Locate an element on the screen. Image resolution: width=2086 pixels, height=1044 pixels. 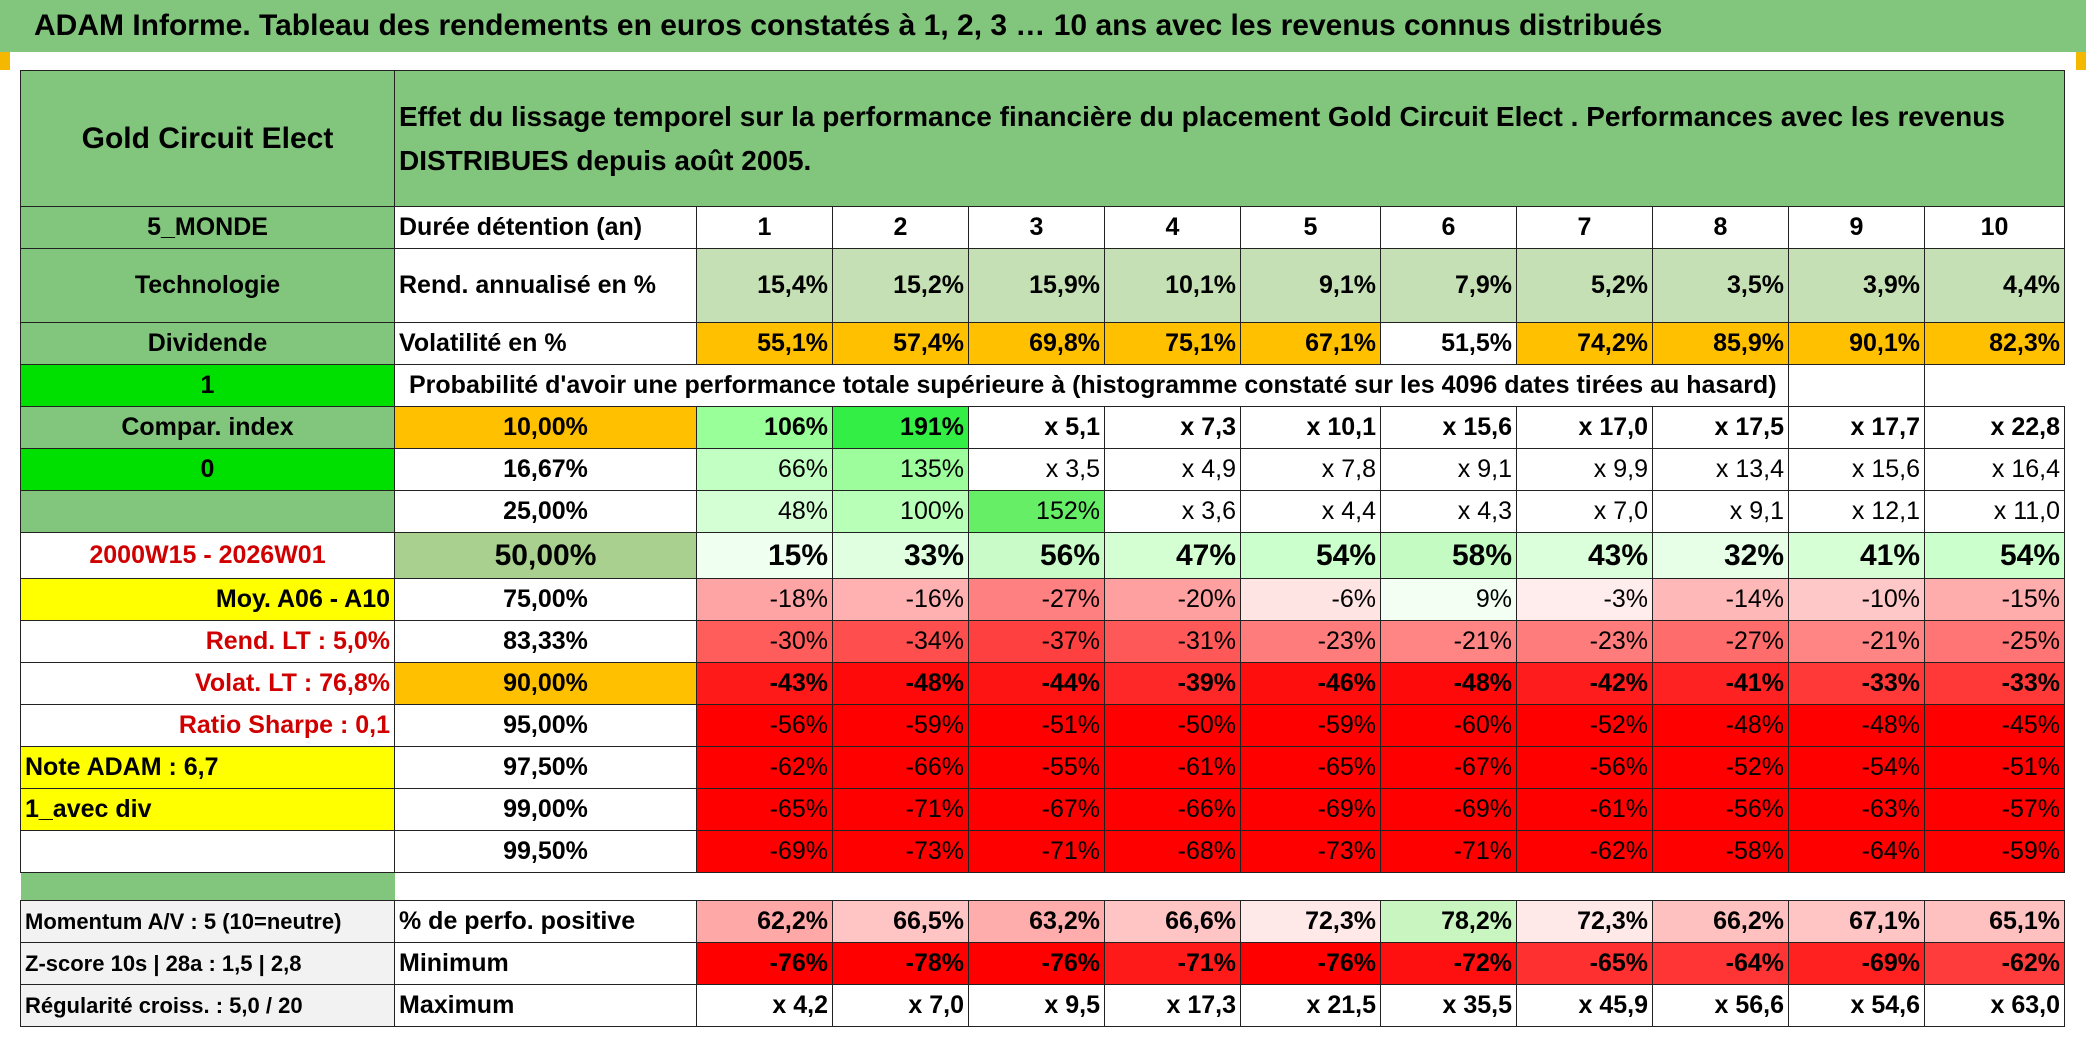
probability-value-cell: -61% is located at coordinates (1172, 767).